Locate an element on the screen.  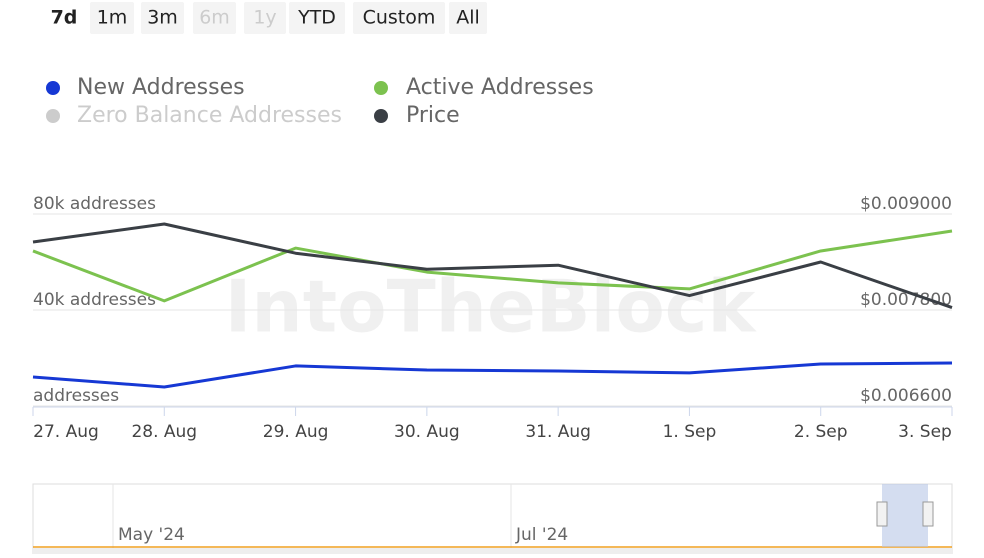
legend-label: Zero Balance Addresses is located at coordinates (209, 115).